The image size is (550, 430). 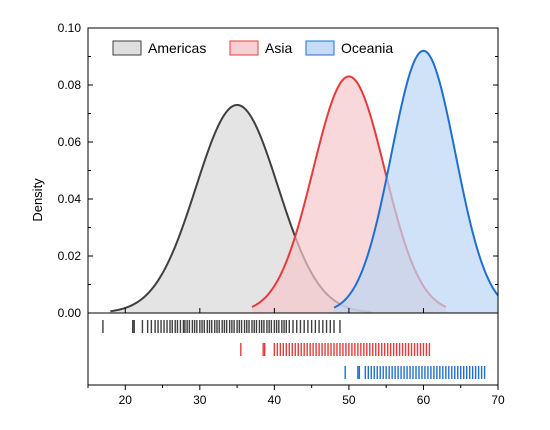 I want to click on y-tick-label-2: 0.04, so click(x=70, y=199).